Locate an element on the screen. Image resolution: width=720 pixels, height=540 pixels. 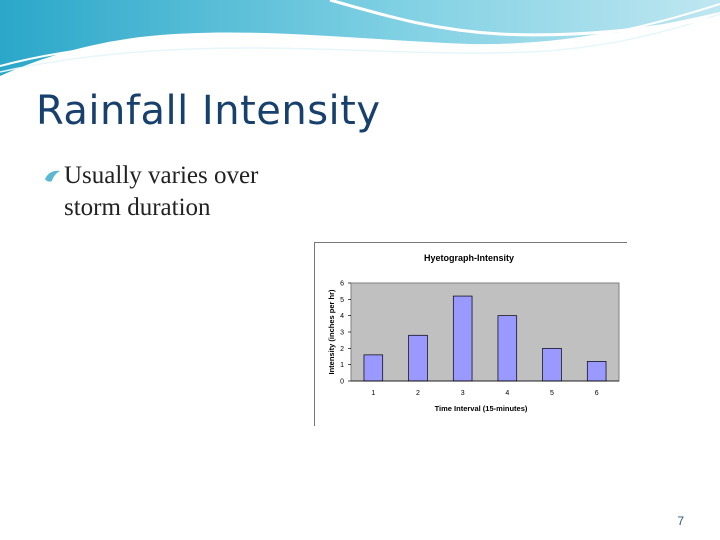
bullet-line-2: storm duration is located at coordinates (137, 207).